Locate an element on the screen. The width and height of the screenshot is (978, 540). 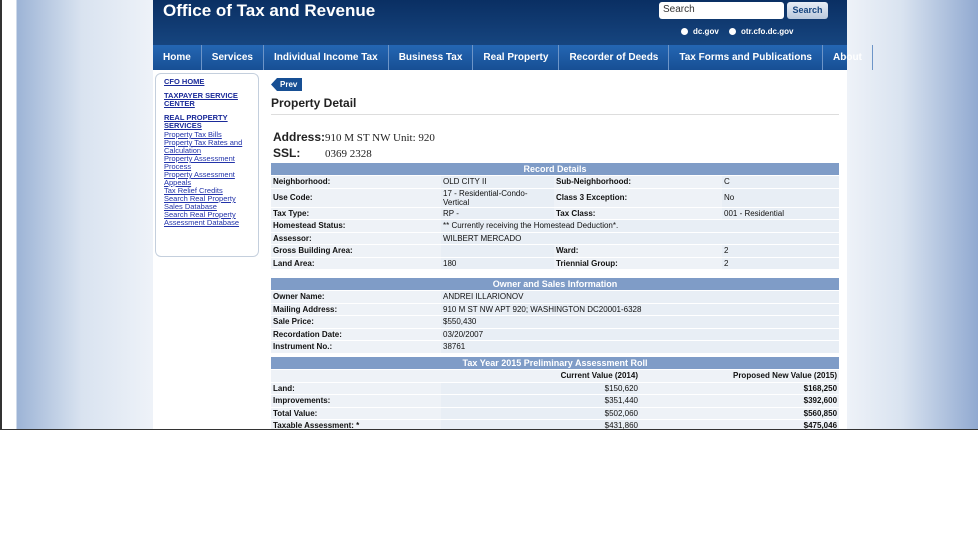
cell-label: Land Area: is located at coordinates (356, 263).